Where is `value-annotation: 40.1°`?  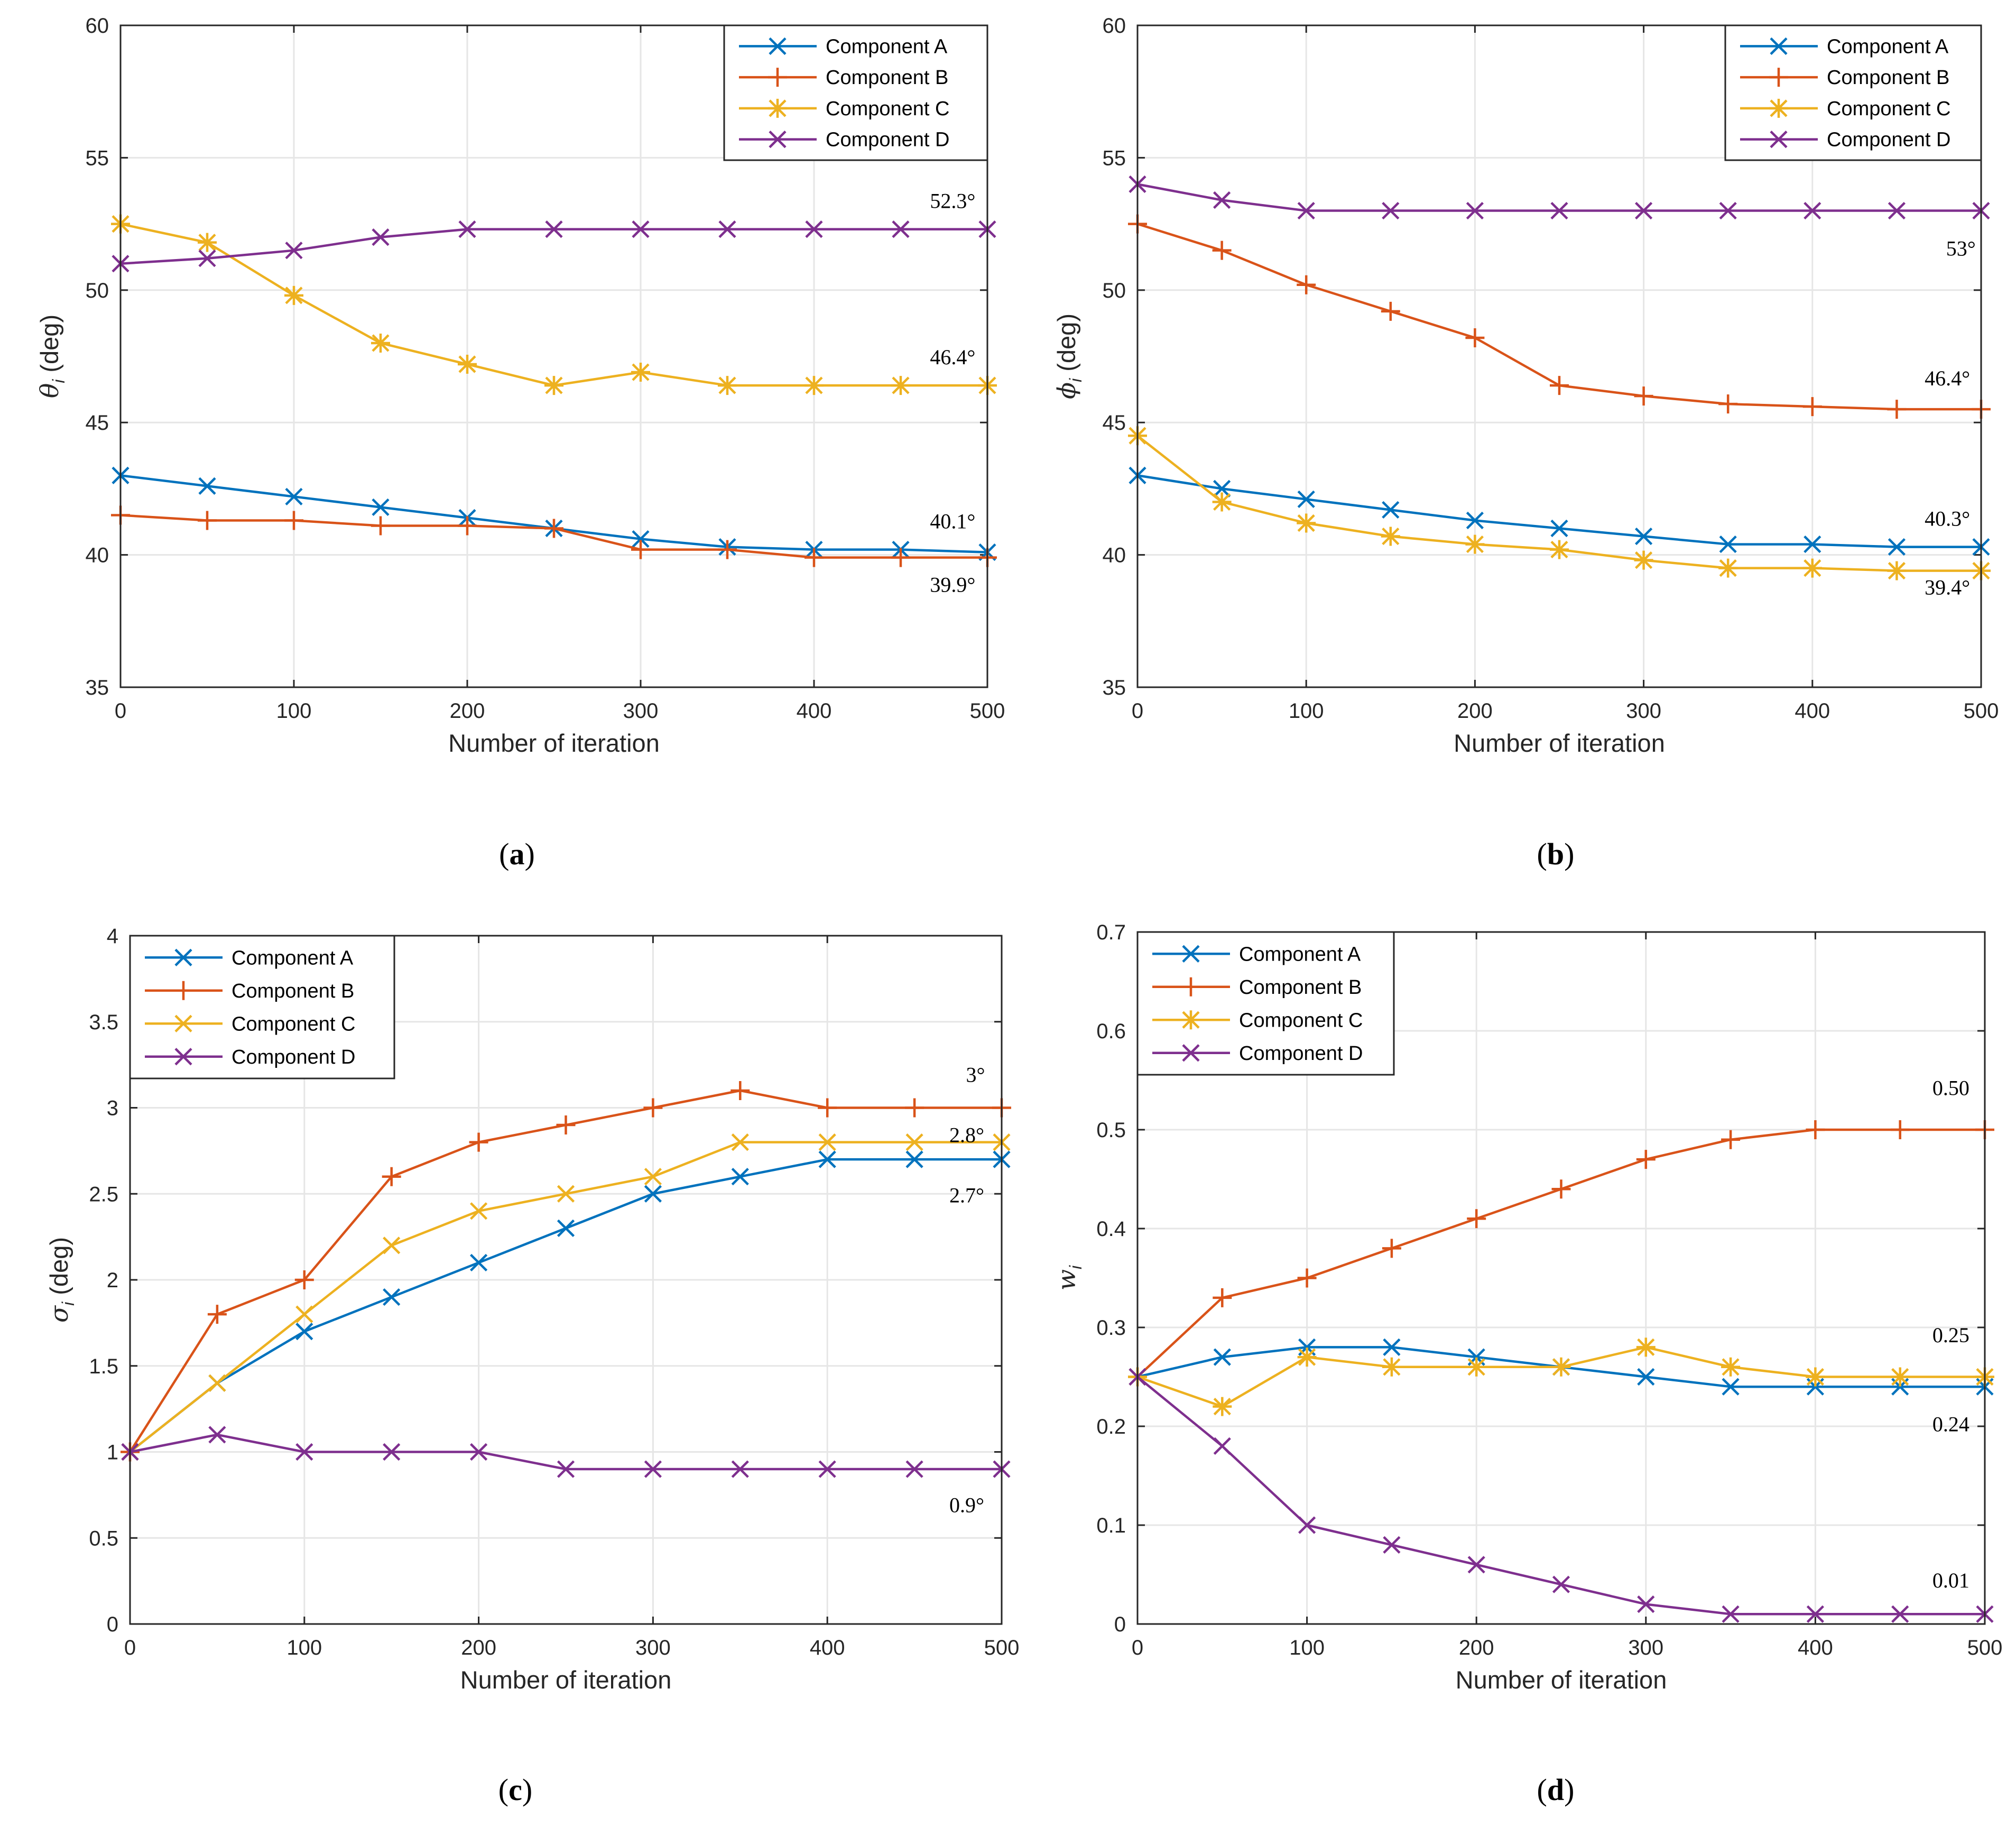 value-annotation: 40.1° is located at coordinates (952, 521).